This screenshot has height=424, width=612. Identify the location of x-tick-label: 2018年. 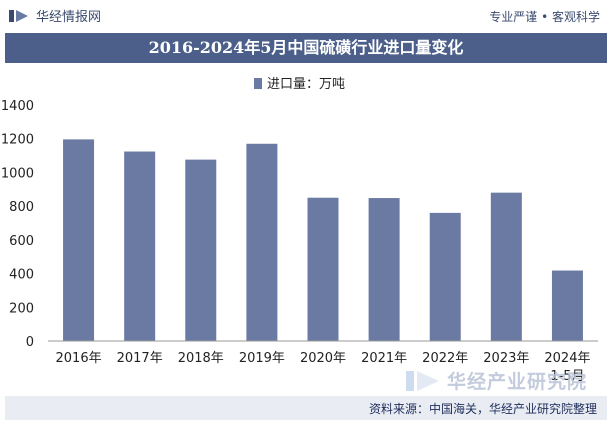
(201, 358).